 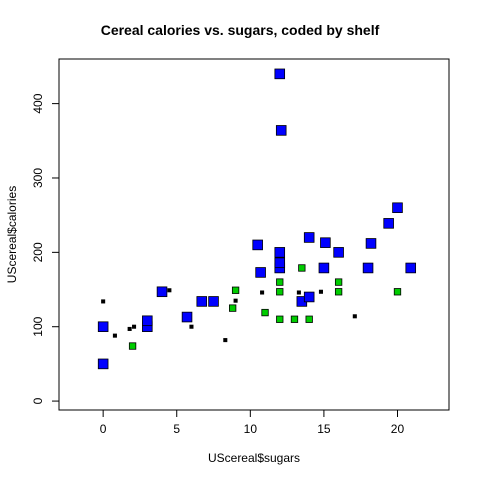 I want to click on y-tick-label: 200, so click(x=38, y=252).